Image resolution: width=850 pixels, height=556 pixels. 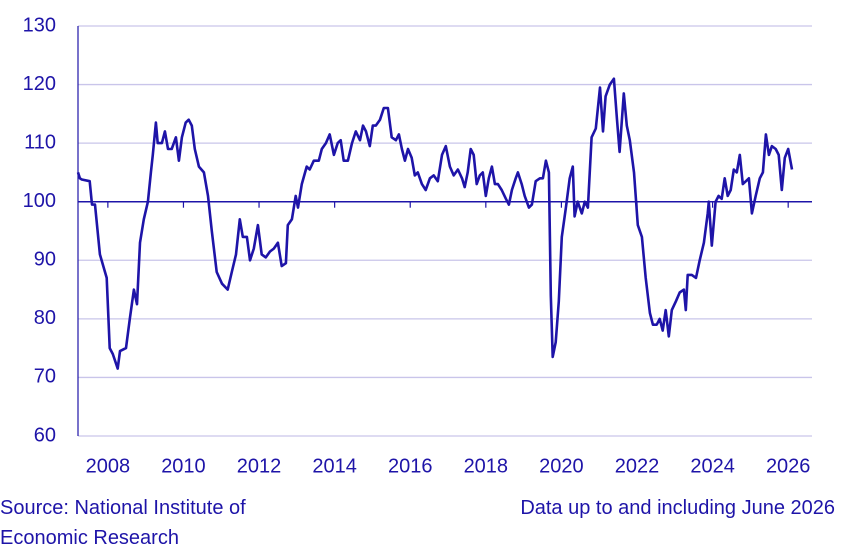 I want to click on y-tick-label: 70, so click(x=45, y=377).